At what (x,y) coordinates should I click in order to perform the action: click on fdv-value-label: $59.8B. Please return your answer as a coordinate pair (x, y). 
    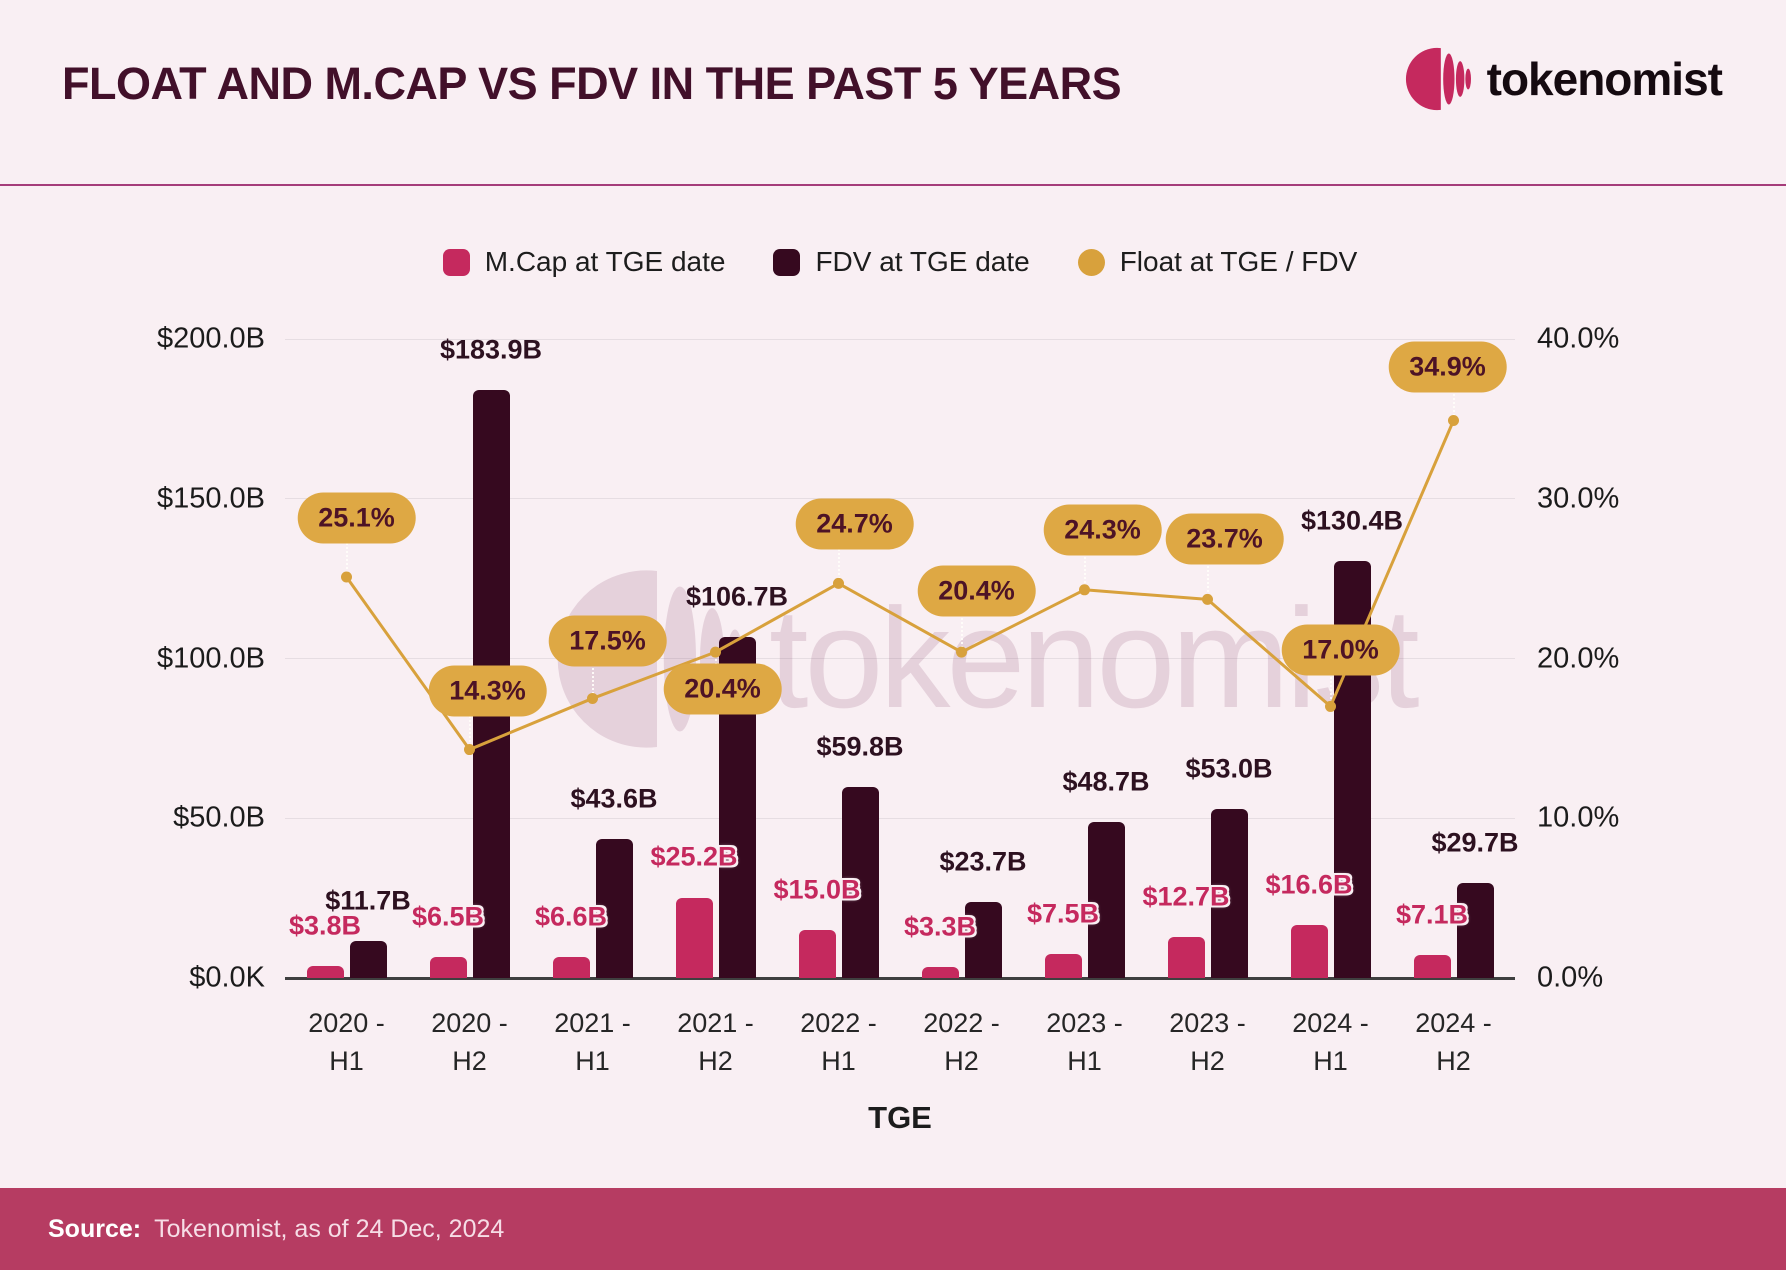
    Looking at the image, I should click on (860, 746).